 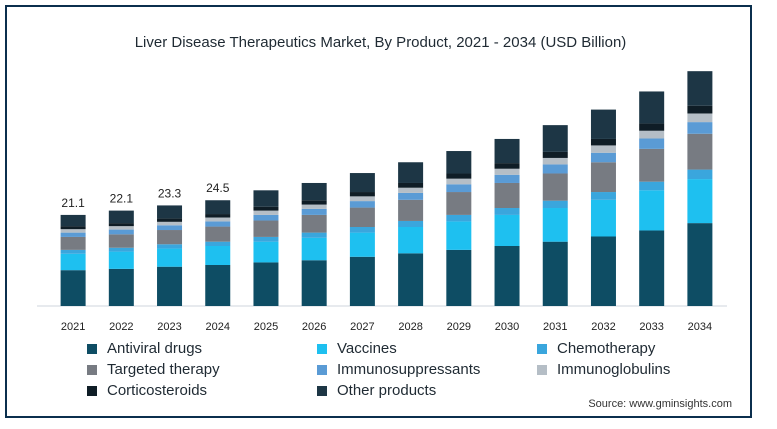 I want to click on bar-2022-corticosteroids, so click(x=121, y=225).